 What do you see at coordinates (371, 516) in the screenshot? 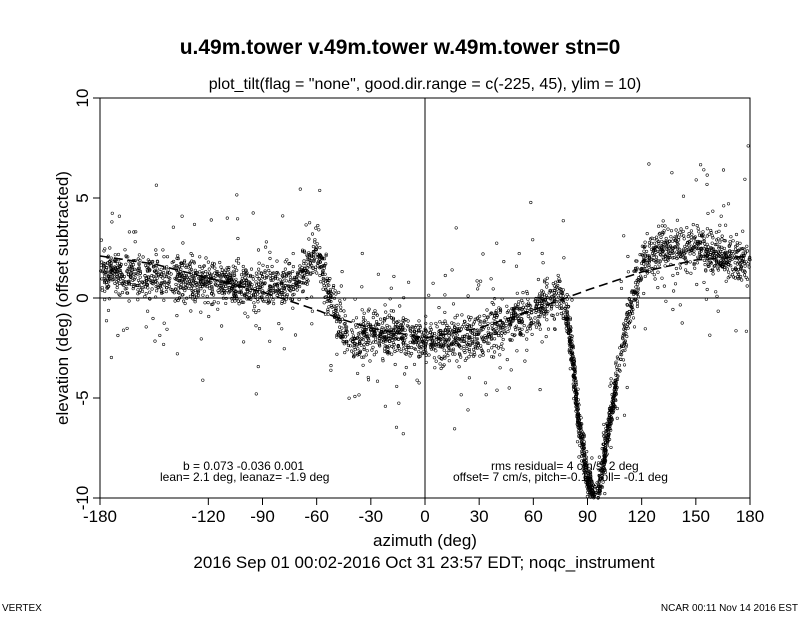
I see `x-tick-label: -30` at bounding box center [371, 516].